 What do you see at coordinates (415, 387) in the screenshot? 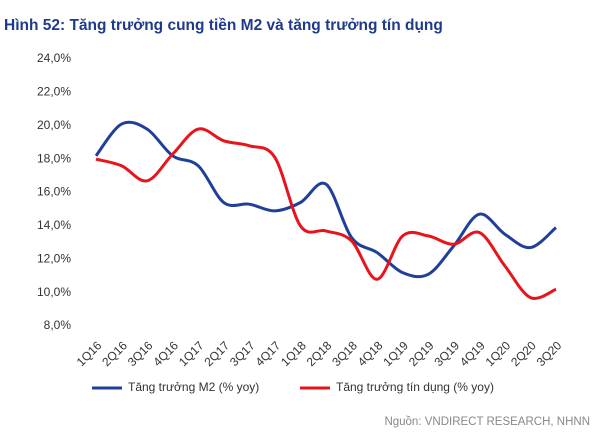
I see `legend-label: Tăng trưởng tín dụng (% yoy)` at bounding box center [415, 387].